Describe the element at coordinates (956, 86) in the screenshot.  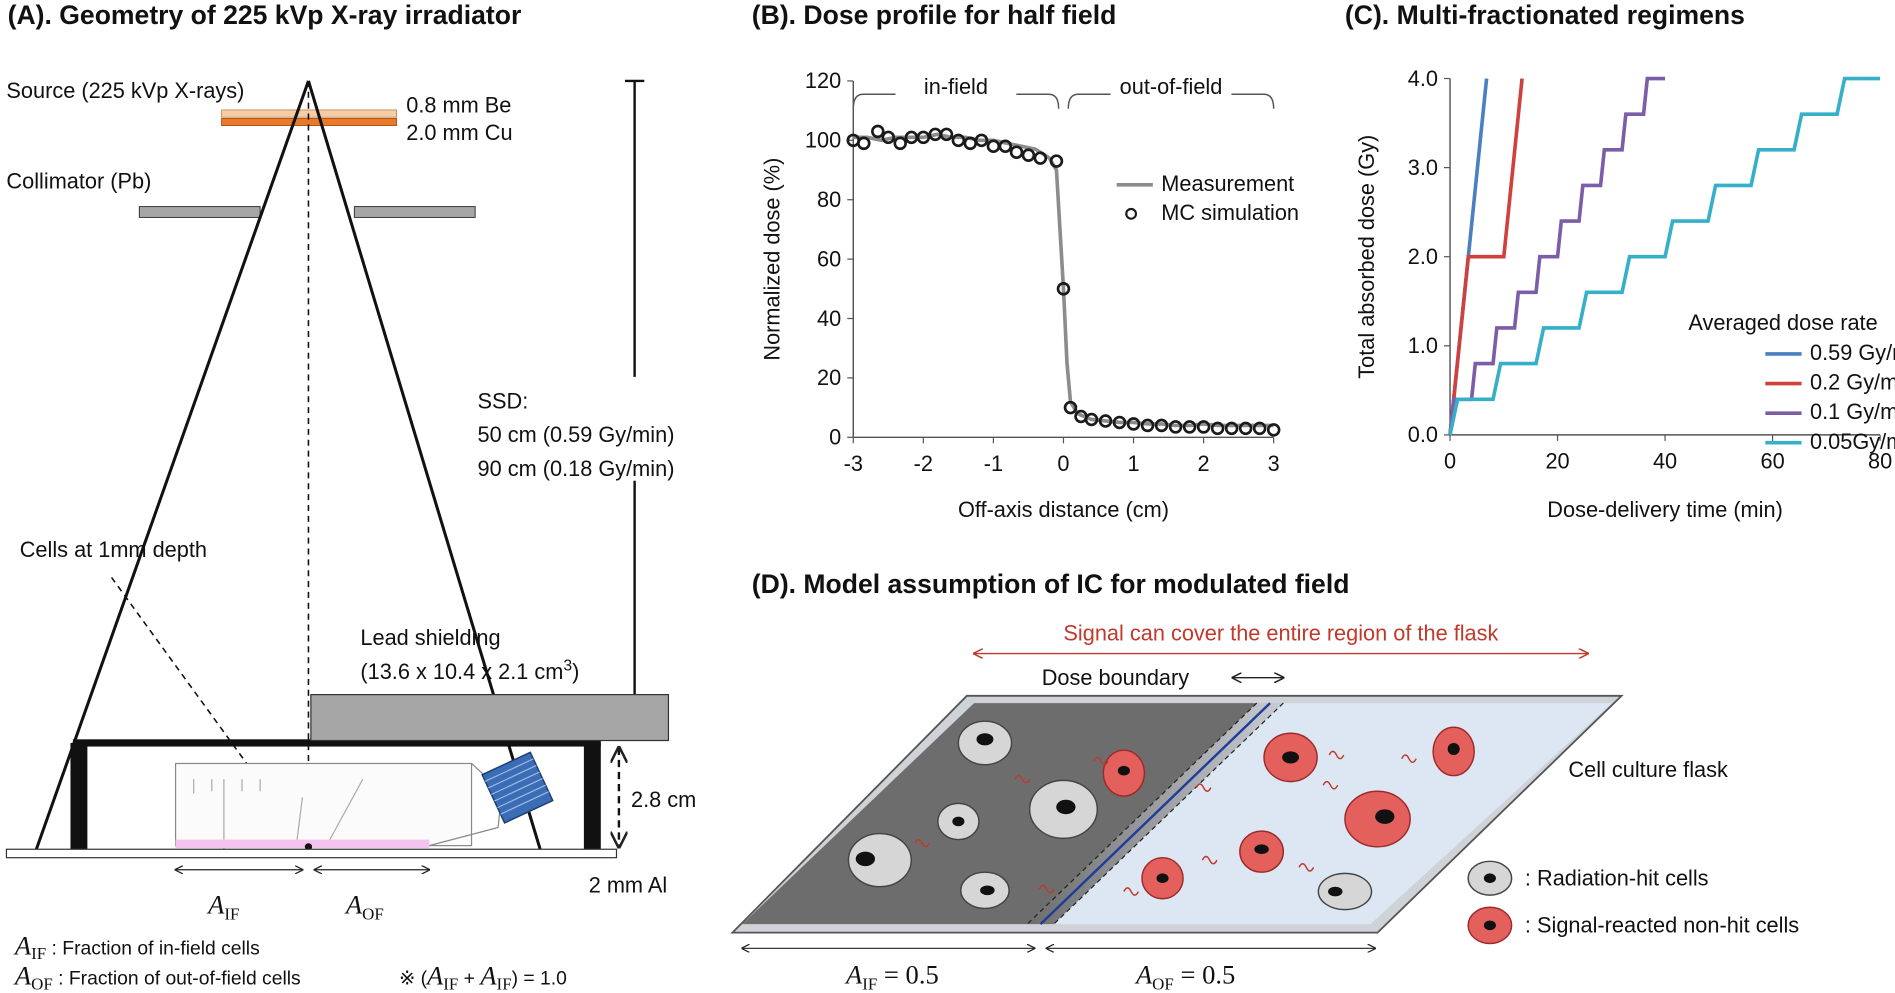
I see `annotation: in-field` at that location.